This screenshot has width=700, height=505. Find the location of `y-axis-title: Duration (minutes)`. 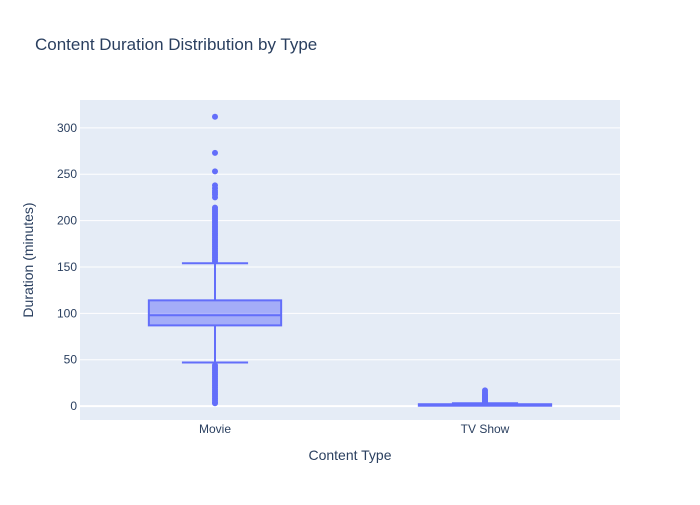

y-axis-title: Duration (minutes) is located at coordinates (28, 259).